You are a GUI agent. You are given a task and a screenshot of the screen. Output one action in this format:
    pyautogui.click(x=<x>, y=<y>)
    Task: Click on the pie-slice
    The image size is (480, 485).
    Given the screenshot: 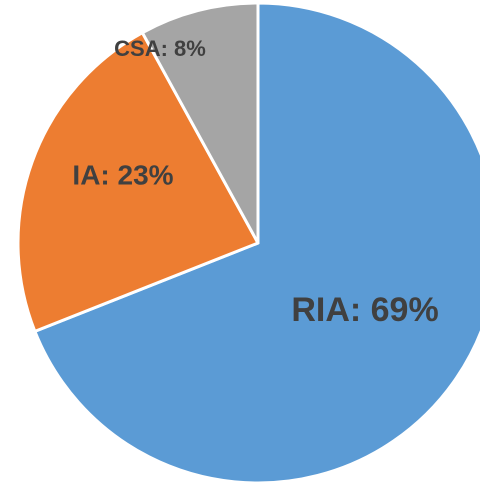 What is the action you would take?
    pyautogui.click(x=200, y=123)
    